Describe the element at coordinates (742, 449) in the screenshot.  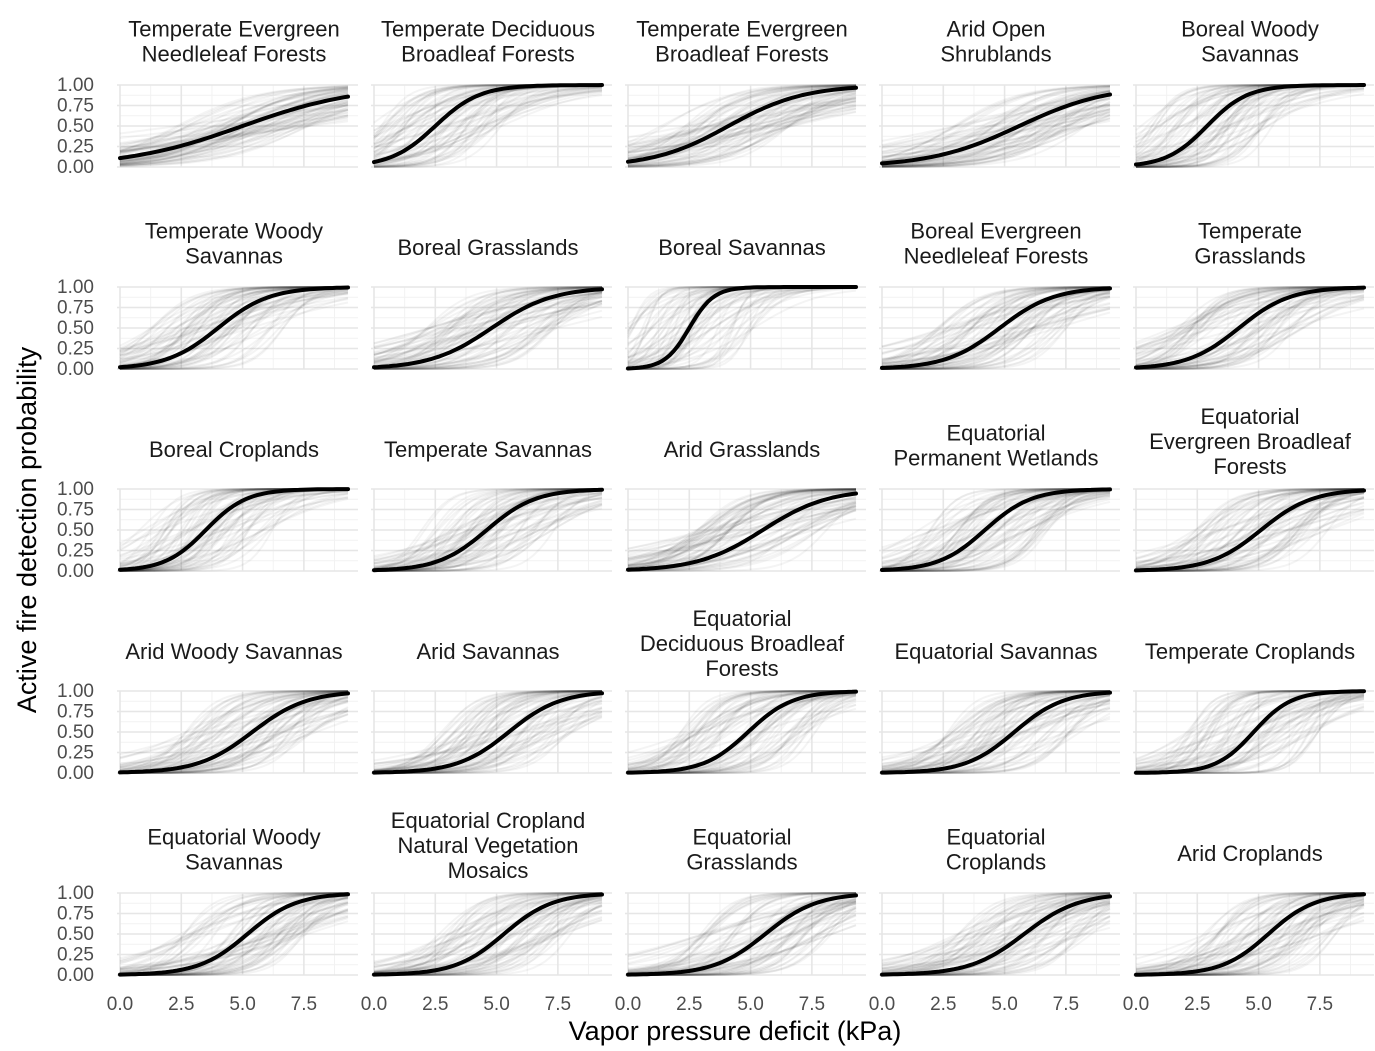
I see `panel-title: Arid Grasslands` at that location.